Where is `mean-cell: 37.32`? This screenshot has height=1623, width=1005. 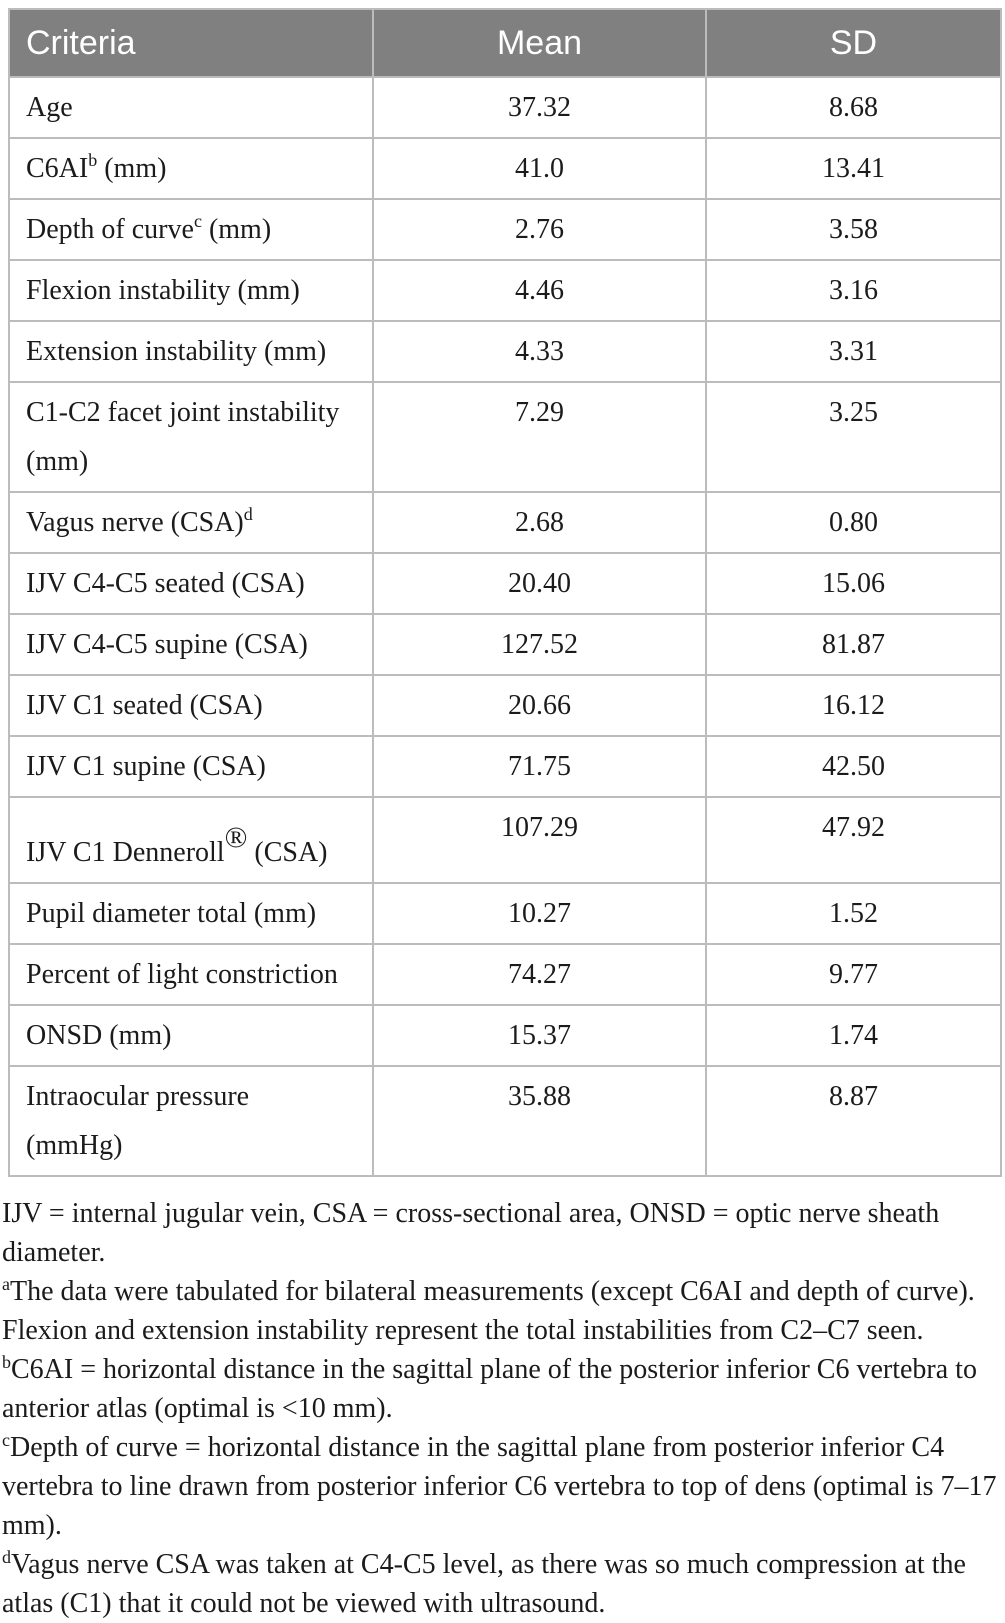 mean-cell: 37.32 is located at coordinates (539, 107).